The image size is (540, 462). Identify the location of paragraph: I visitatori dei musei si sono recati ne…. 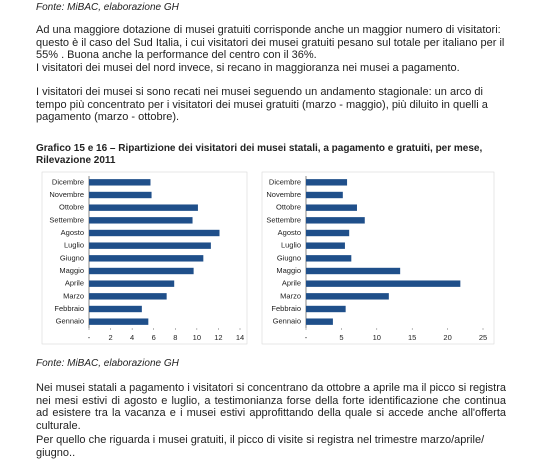
(262, 105).